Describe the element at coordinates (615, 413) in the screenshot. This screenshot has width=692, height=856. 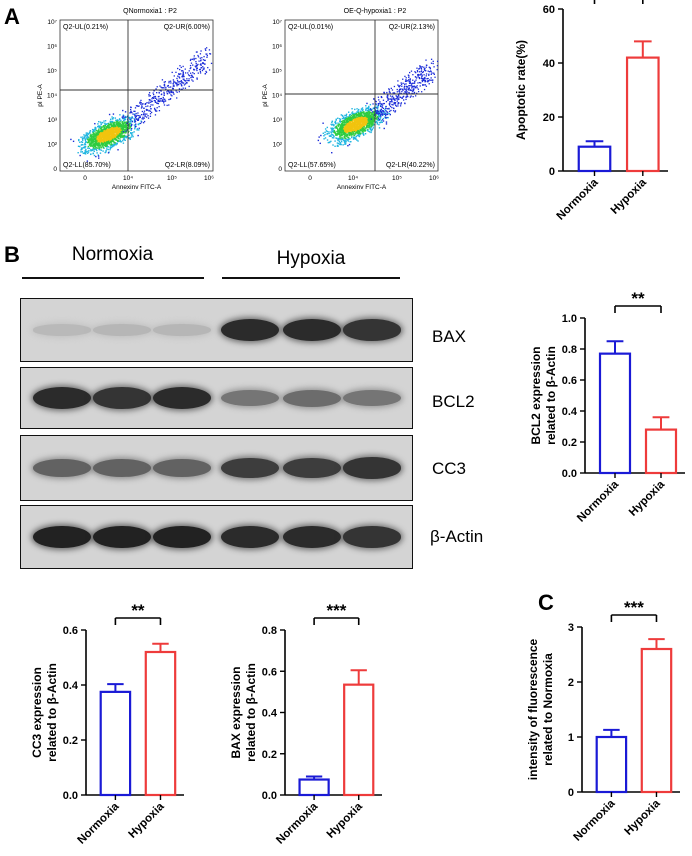
I see `bar` at that location.